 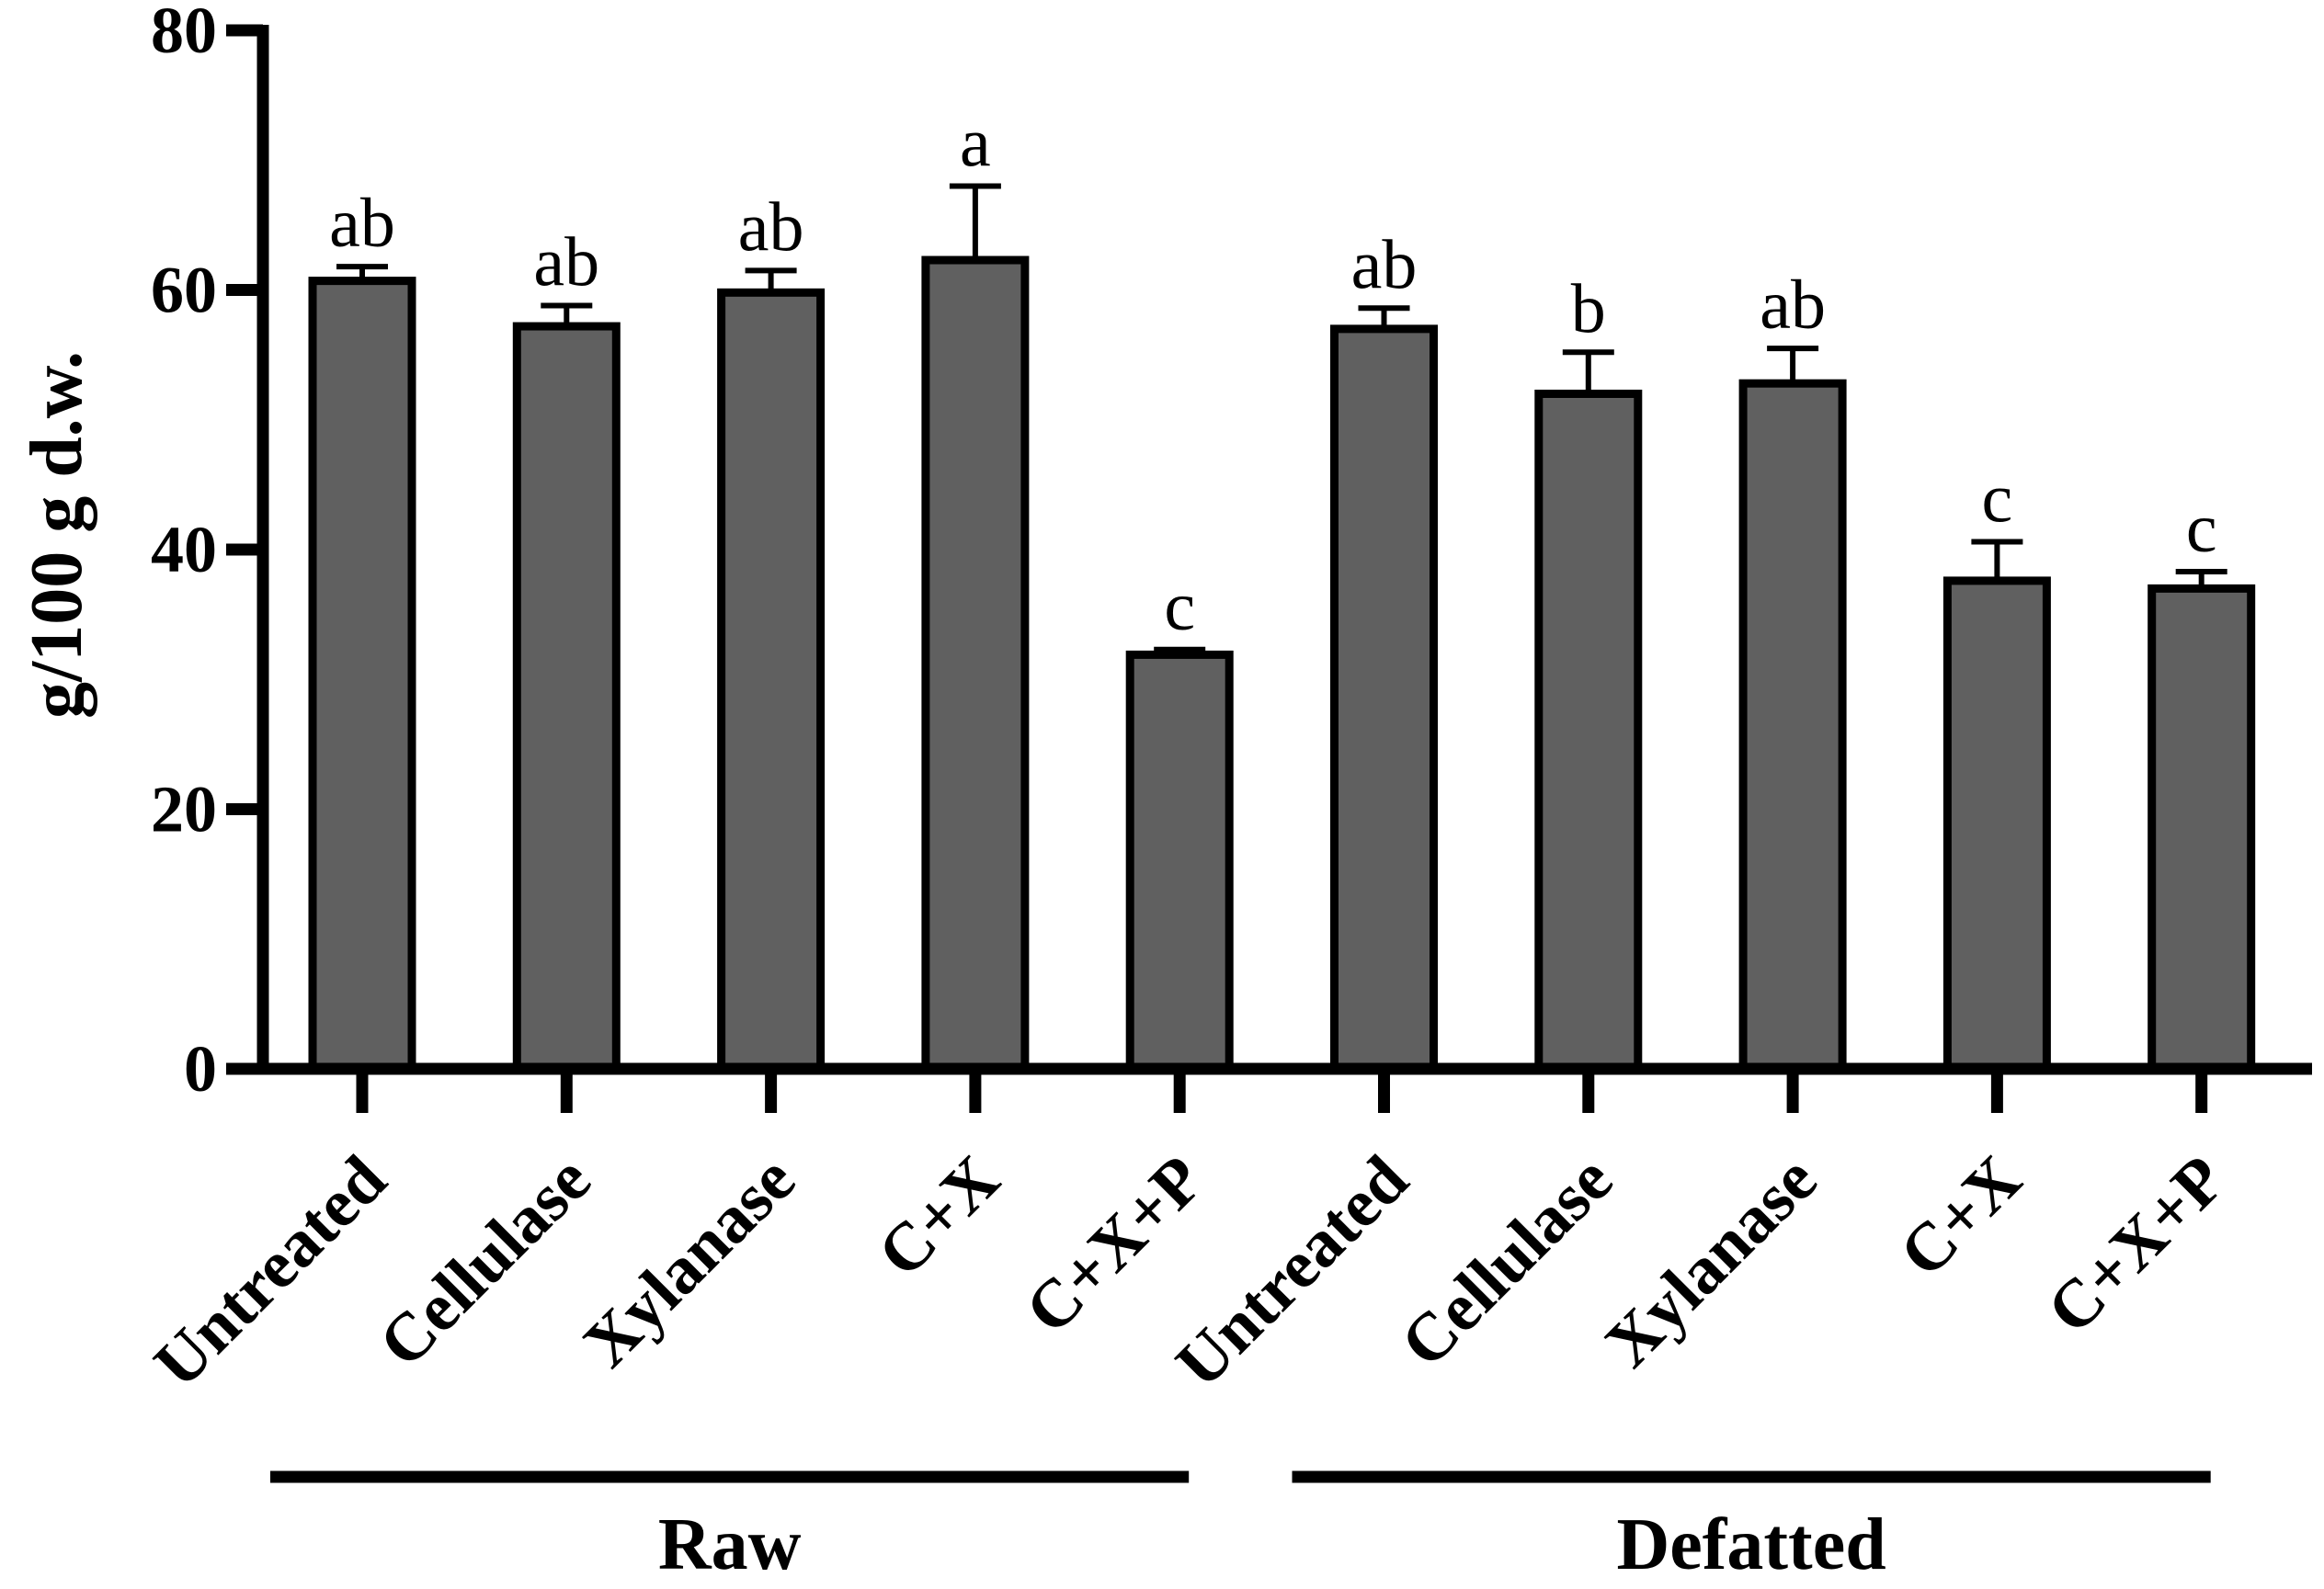 What do you see at coordinates (270, 1271) in the screenshot?
I see `x-category-label: Untreated` at bounding box center [270, 1271].